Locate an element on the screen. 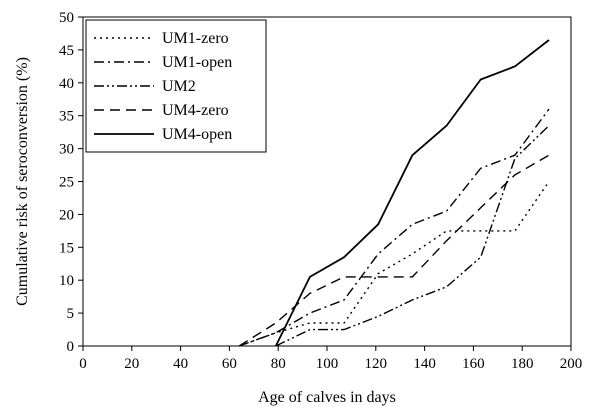 The height and width of the screenshot is (410, 595). legend-label: UM2 is located at coordinates (179, 86).